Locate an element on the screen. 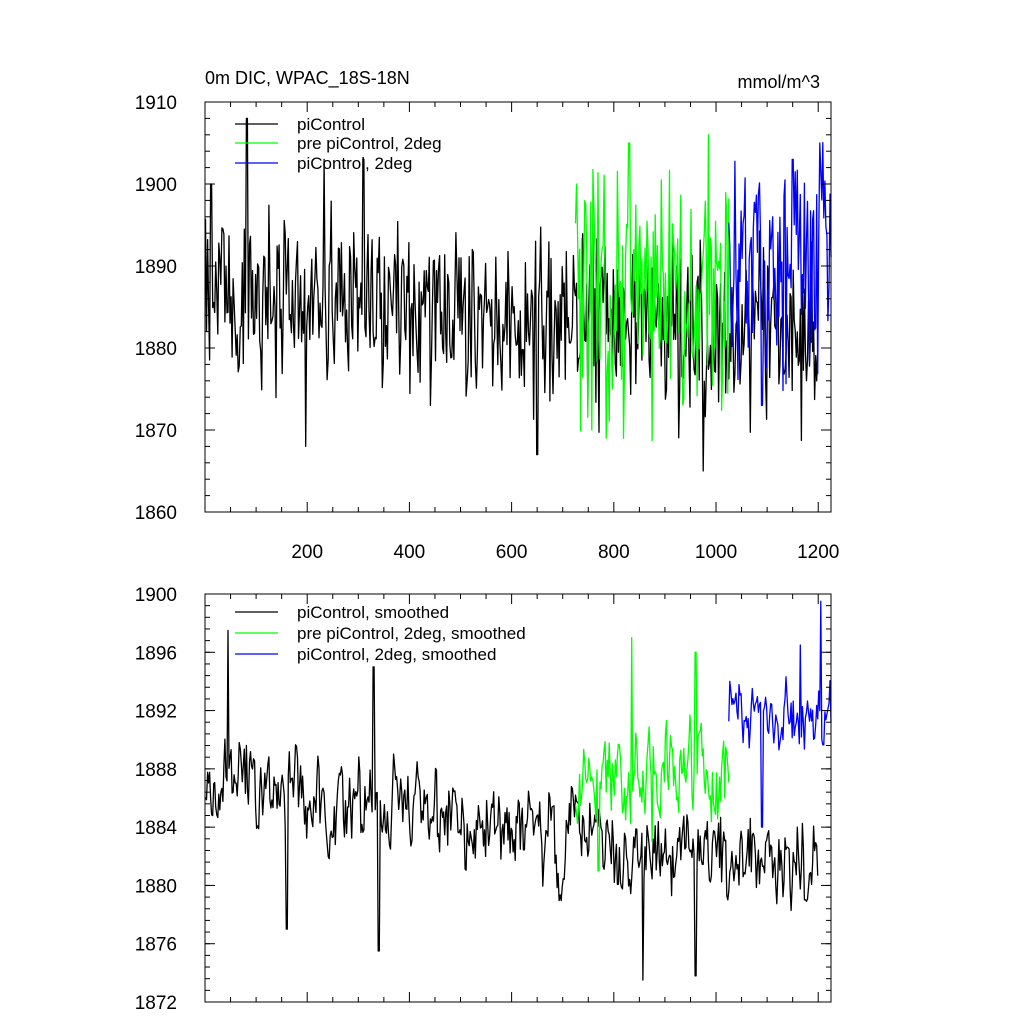 Image resolution: width=1024 pixels, height=1029 pixels. y-tick-label: 1872 is located at coordinates (156, 1003).